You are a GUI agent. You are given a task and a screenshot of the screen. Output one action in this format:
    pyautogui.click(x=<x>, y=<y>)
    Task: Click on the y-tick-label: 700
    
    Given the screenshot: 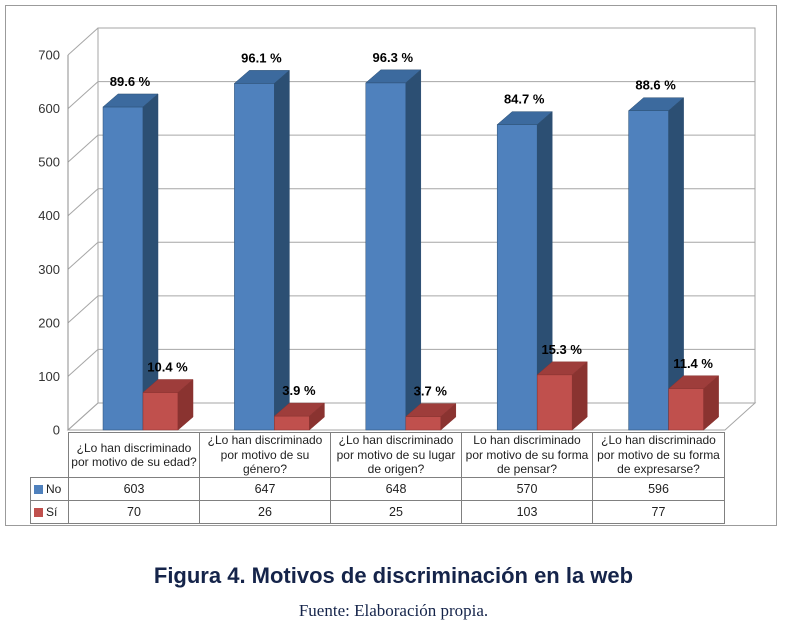 What is the action you would take?
    pyautogui.click(x=49, y=55)
    